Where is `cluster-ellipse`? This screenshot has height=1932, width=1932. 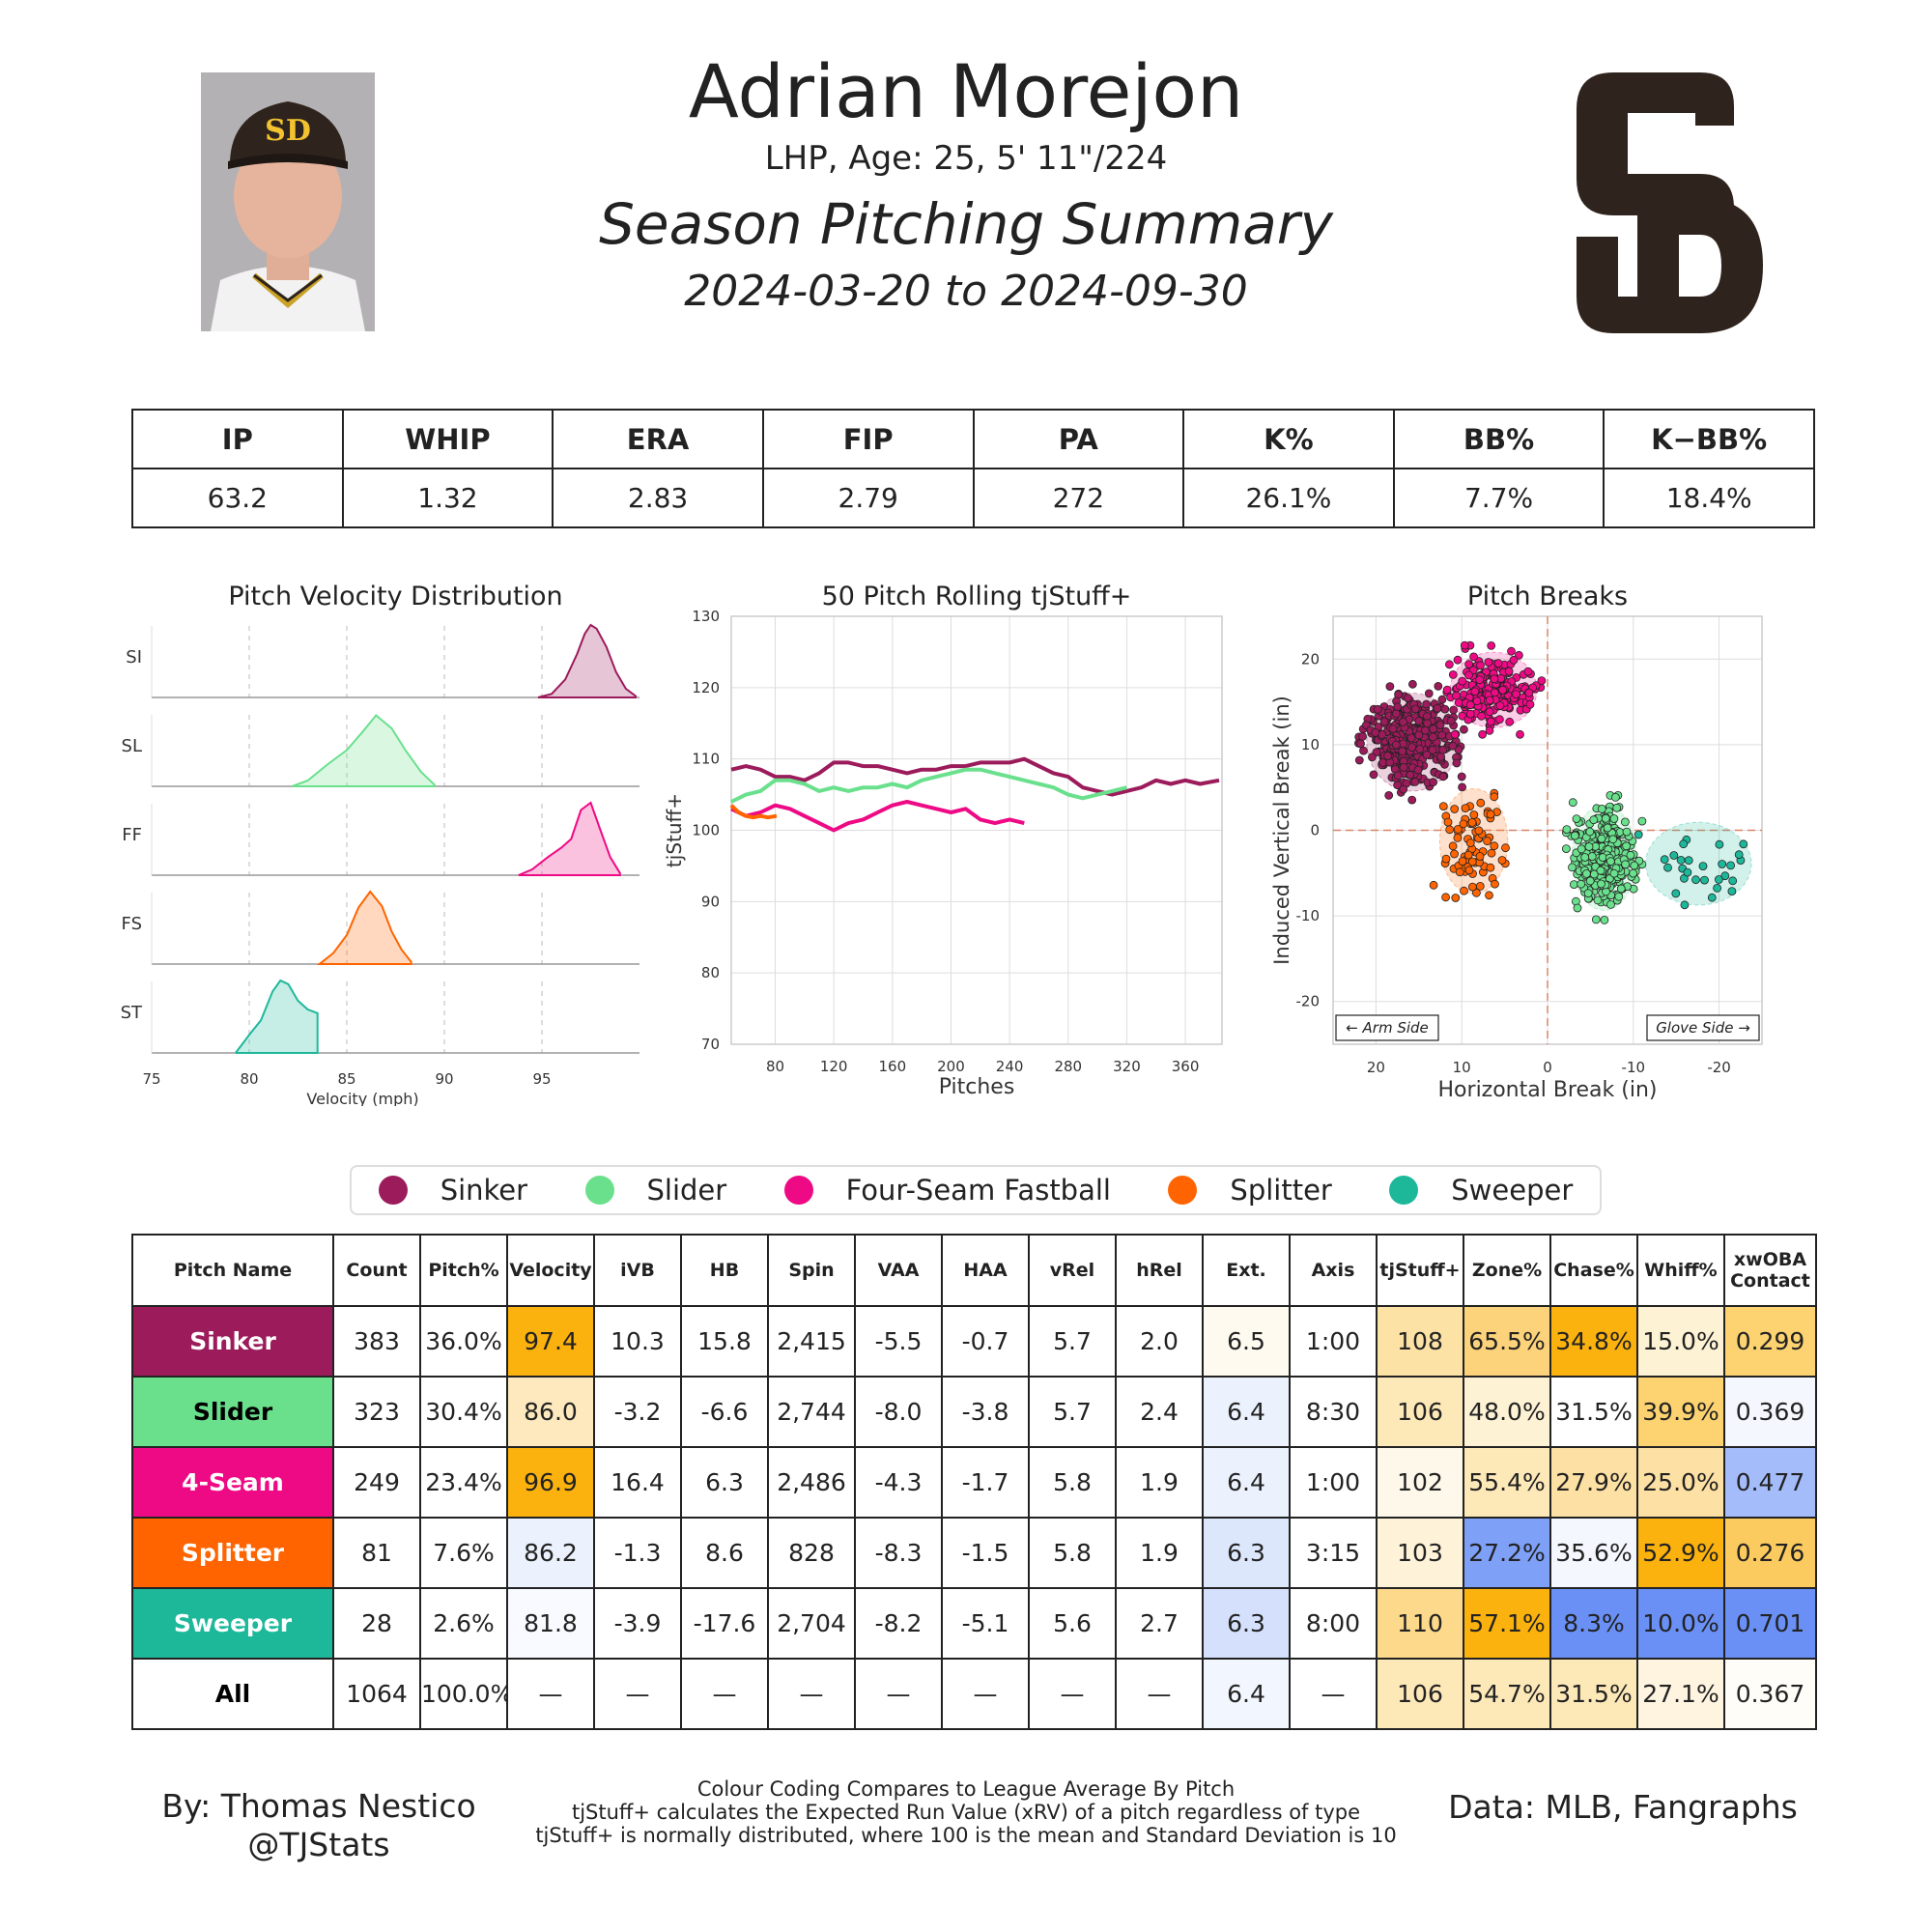 cluster-ellipse is located at coordinates (1698, 863).